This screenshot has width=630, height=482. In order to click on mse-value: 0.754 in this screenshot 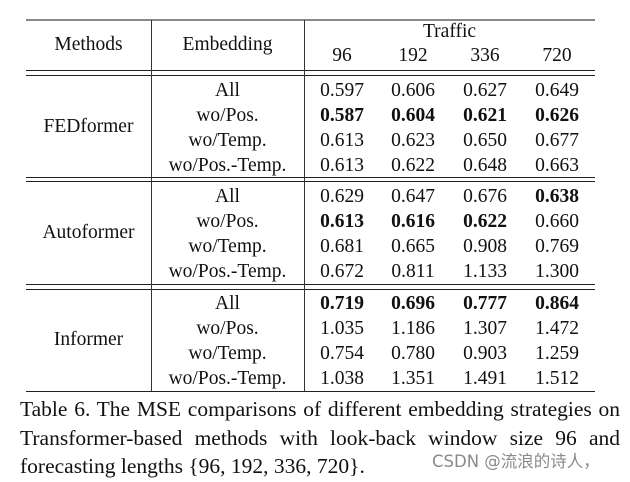, I will do `click(342, 353)`.